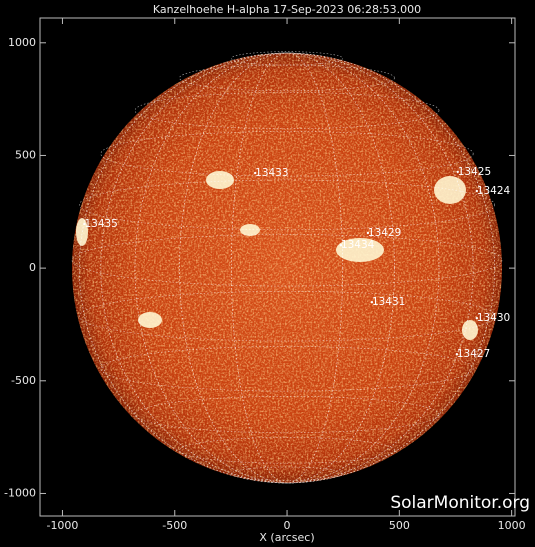 This screenshot has width=535, height=547. Describe the element at coordinates (22, 42) in the screenshot. I see `y-tick-label: 1000` at that location.